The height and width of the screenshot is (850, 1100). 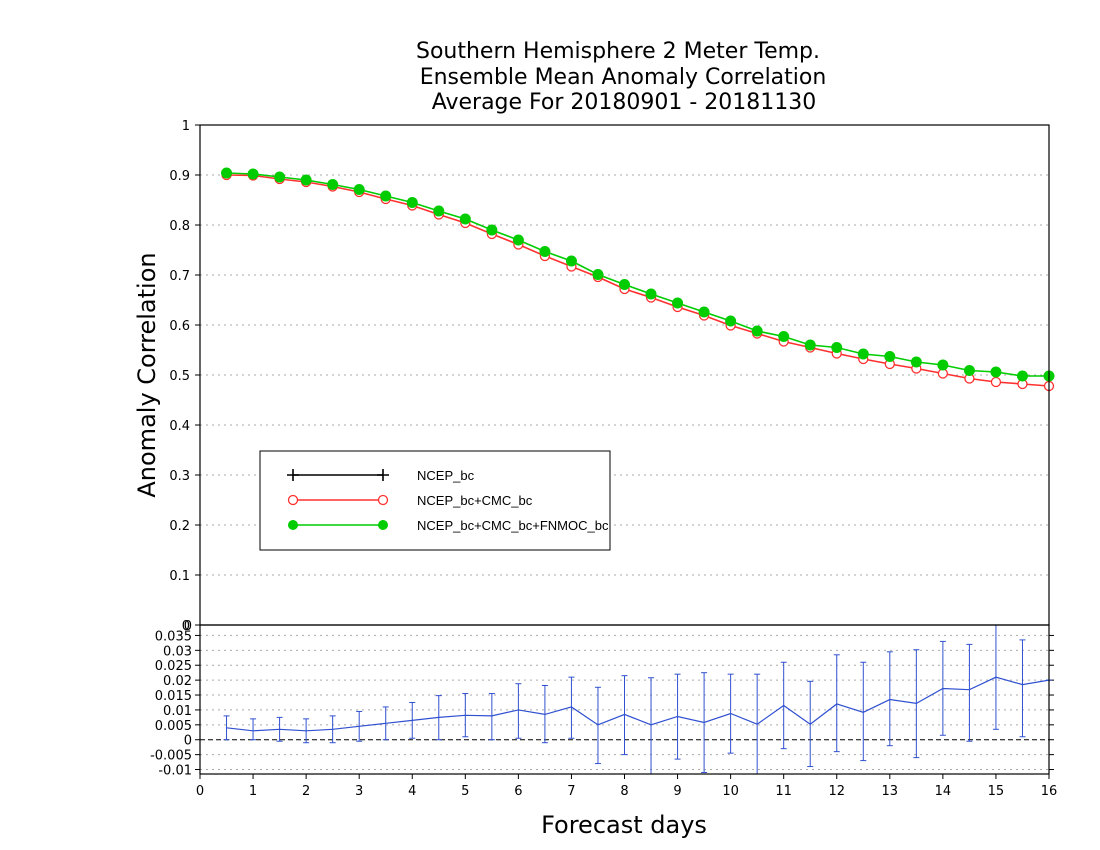 What do you see at coordinates (177, 711) in the screenshot?
I see `difference-y-tick-label: 0.01` at bounding box center [177, 711].